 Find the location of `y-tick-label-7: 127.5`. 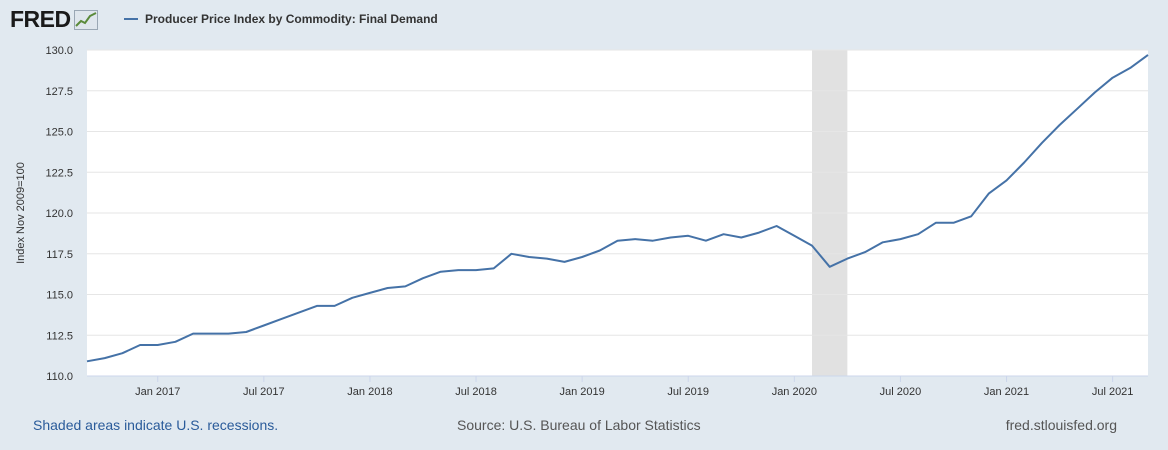

y-tick-label-7: 127.5 is located at coordinates (59, 92).